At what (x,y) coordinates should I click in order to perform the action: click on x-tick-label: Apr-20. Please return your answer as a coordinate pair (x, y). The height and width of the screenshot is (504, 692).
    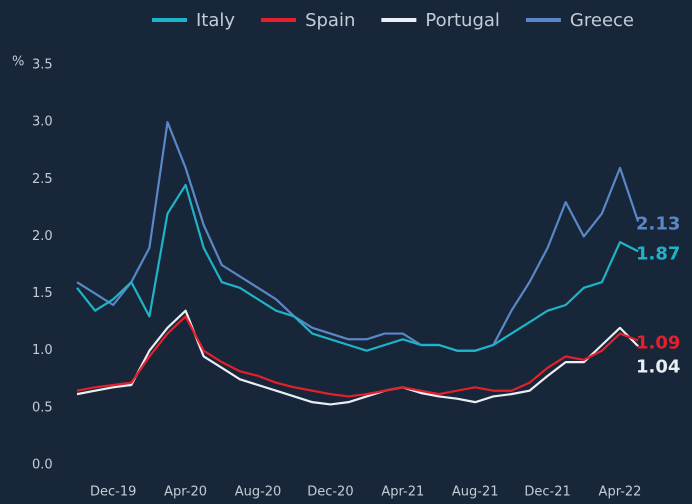
    Looking at the image, I should click on (185, 492).